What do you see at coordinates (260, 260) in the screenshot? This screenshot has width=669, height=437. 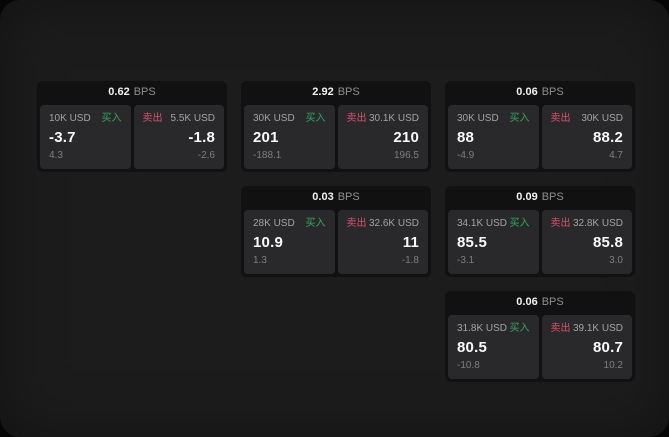 I see `buy-change: 1.3` at bounding box center [260, 260].